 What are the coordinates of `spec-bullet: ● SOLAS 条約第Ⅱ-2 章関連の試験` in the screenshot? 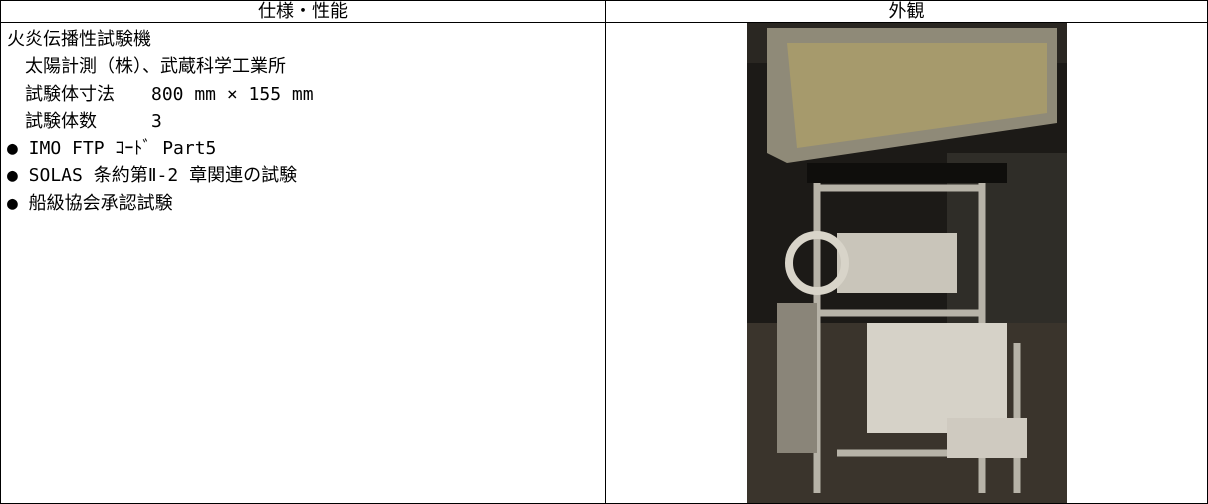 It's located at (152, 176).